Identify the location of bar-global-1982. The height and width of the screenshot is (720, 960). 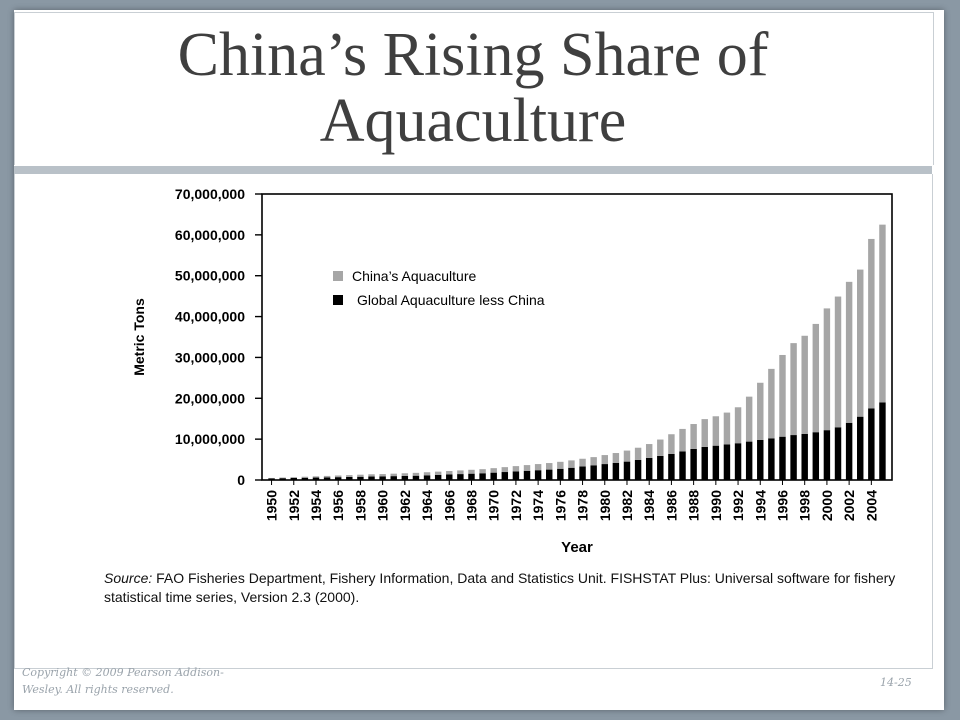
(627, 470).